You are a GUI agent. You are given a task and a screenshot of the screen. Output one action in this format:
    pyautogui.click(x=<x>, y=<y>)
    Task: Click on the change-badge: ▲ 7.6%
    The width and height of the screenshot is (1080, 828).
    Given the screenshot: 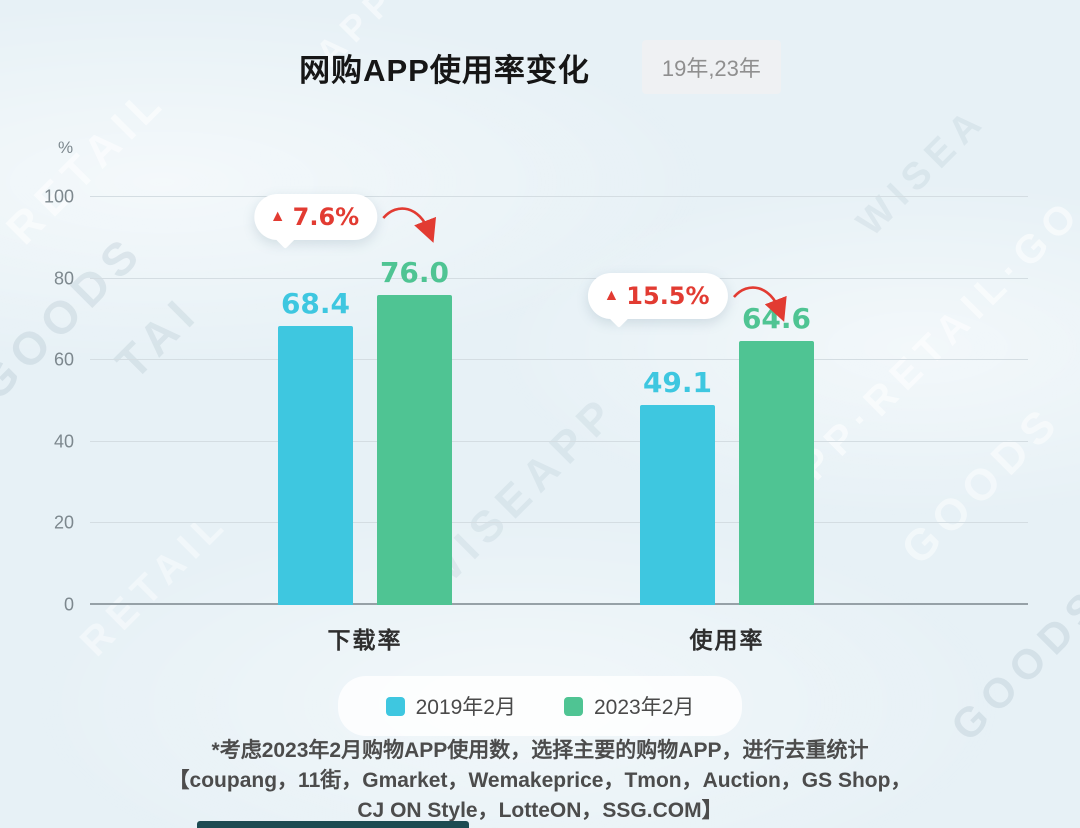 What is the action you would take?
    pyautogui.click(x=344, y=221)
    